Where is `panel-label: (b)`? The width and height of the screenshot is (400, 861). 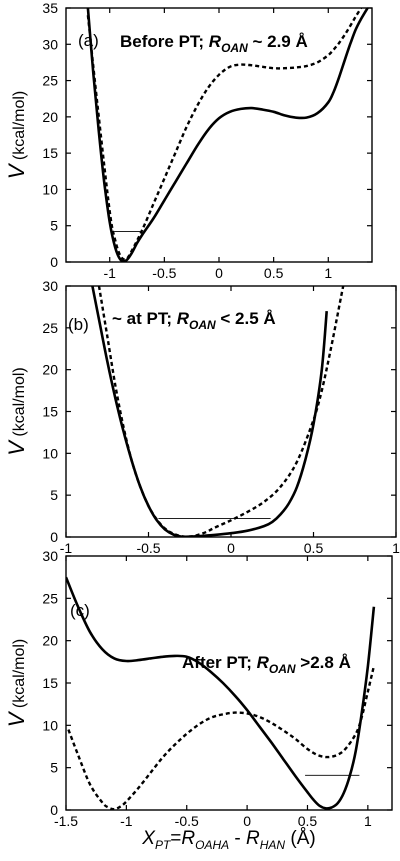
panel-label: (b) is located at coordinates (78, 324).